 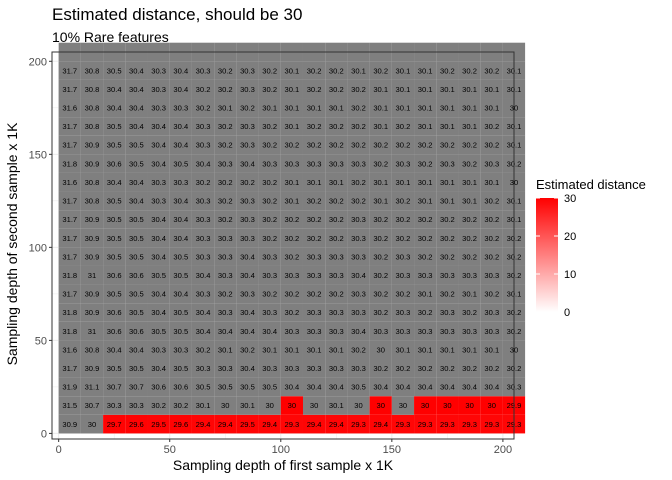 What do you see at coordinates (284, 447) in the screenshot?
I see `x-axis: 0 50 100 150 200` at bounding box center [284, 447].